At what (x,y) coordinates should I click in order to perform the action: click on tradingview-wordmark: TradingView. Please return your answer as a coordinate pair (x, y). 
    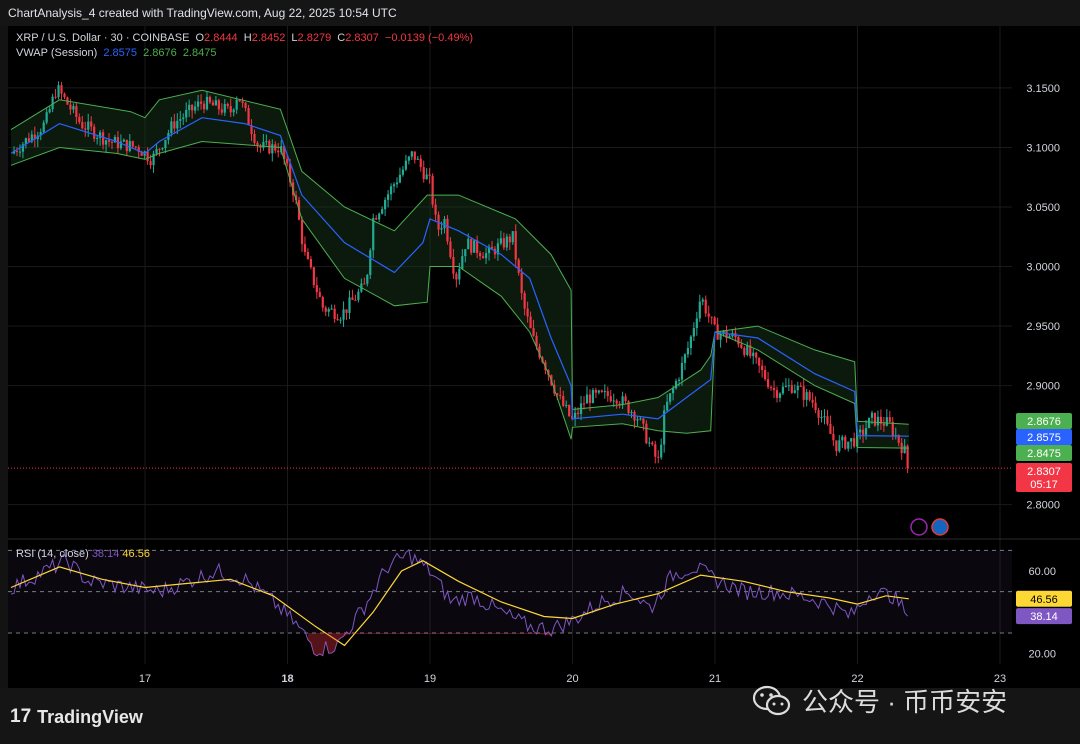
    Looking at the image, I should click on (90, 716).